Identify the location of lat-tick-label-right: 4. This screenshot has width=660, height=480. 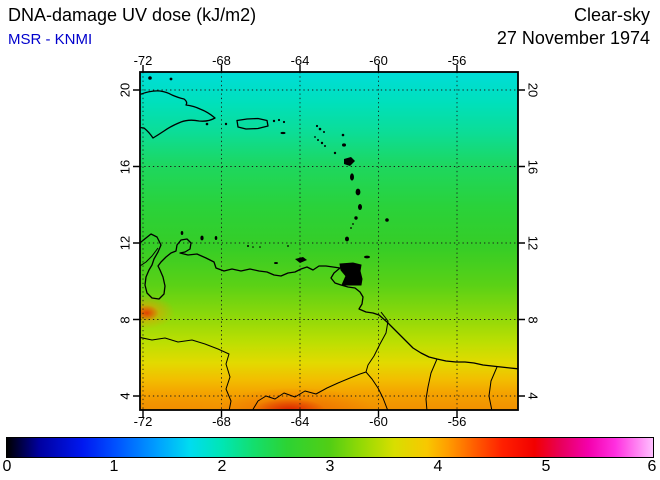
(533, 396).